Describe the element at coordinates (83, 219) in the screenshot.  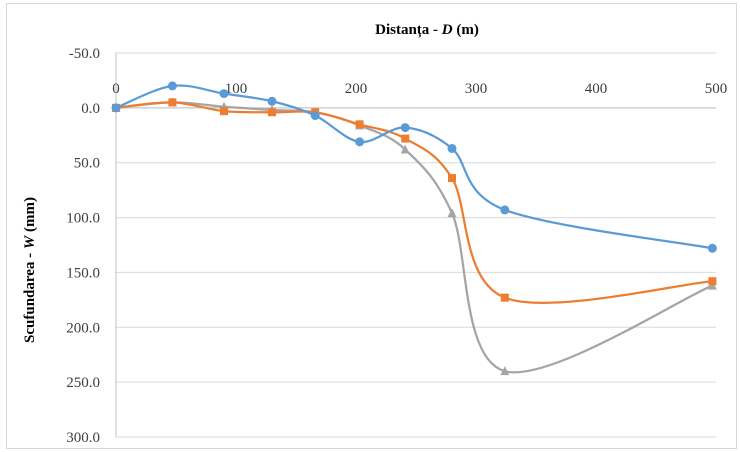
I see `y-tick-label: 100.0` at that location.